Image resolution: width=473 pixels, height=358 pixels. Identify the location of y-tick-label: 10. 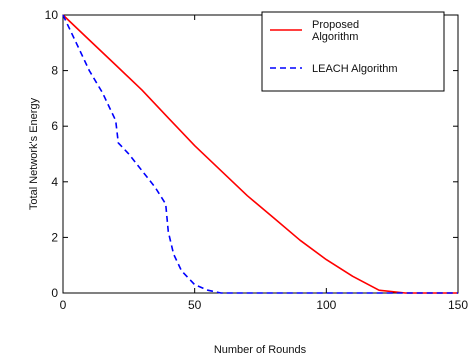
(52, 15).